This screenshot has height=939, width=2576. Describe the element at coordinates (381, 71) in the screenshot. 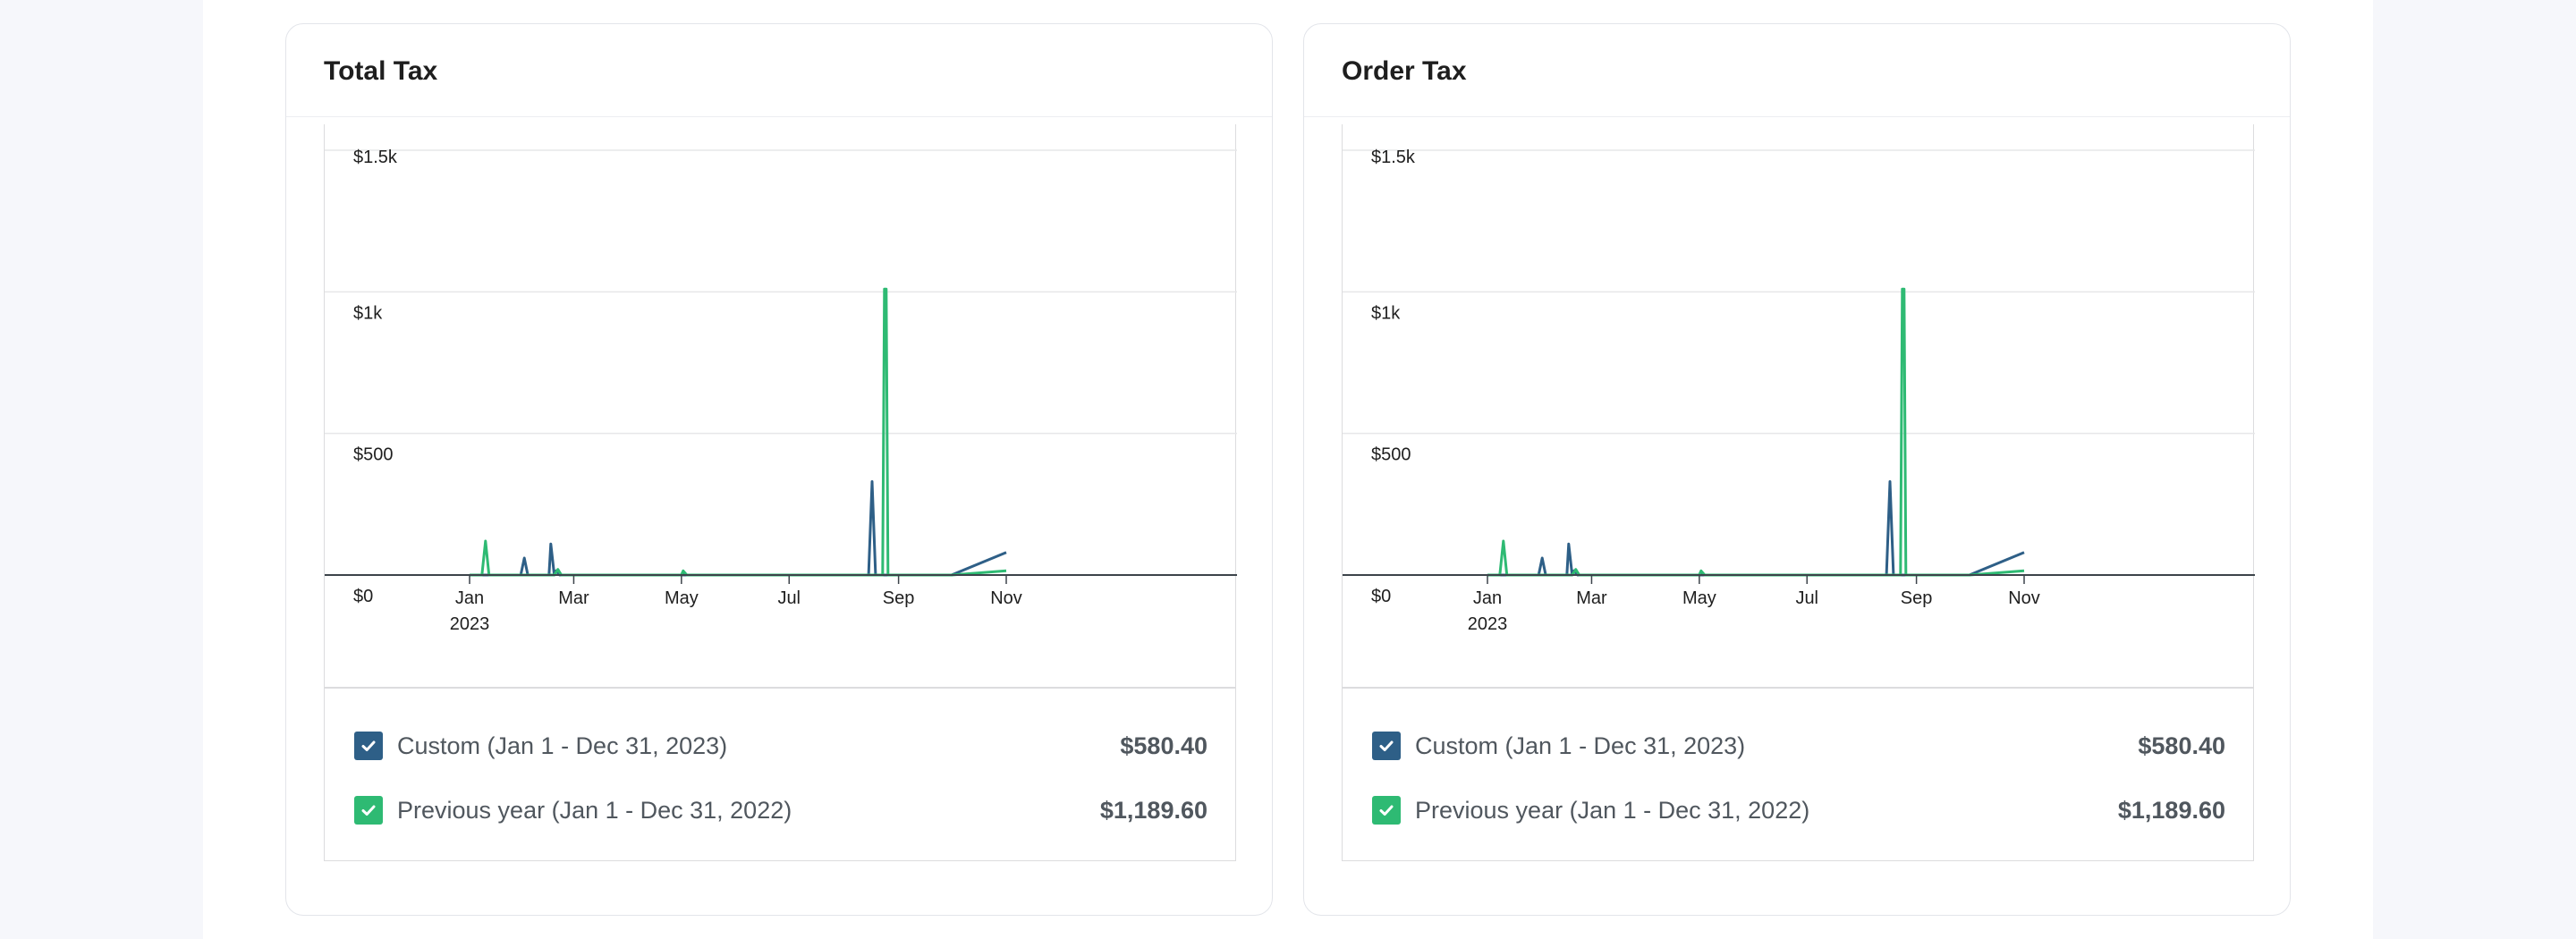

I see `card-title: Total Tax` at that location.